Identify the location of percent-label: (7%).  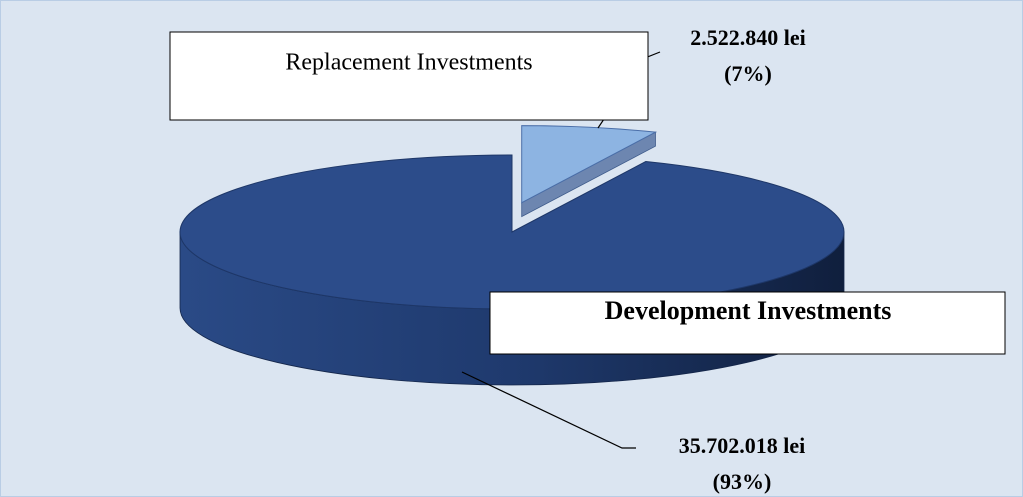
(748, 73).